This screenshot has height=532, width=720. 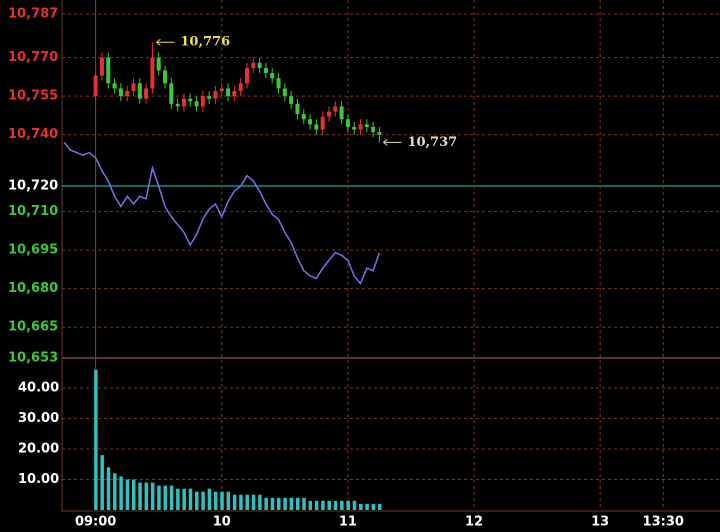 I want to click on y-tick-label: 10,680, so click(x=33, y=288).